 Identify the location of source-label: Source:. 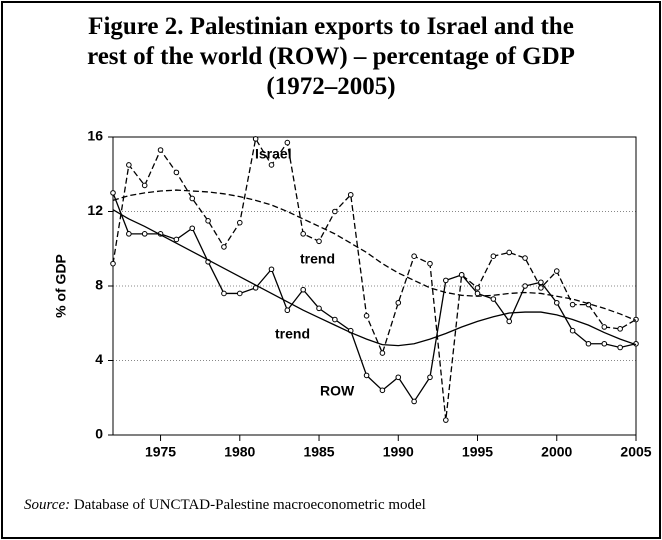
(47, 505).